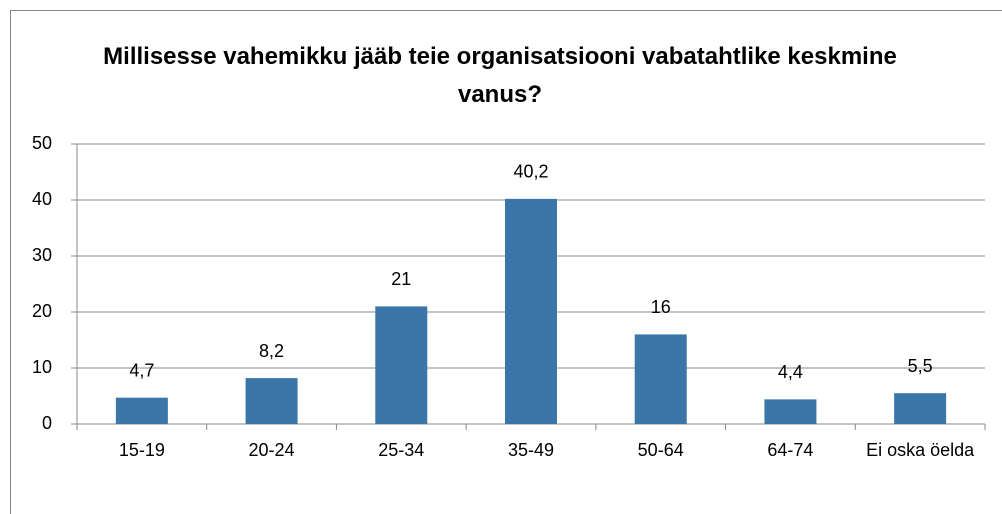 The height and width of the screenshot is (514, 1002). What do you see at coordinates (660, 450) in the screenshot?
I see `x-tick-label: 50-64` at bounding box center [660, 450].